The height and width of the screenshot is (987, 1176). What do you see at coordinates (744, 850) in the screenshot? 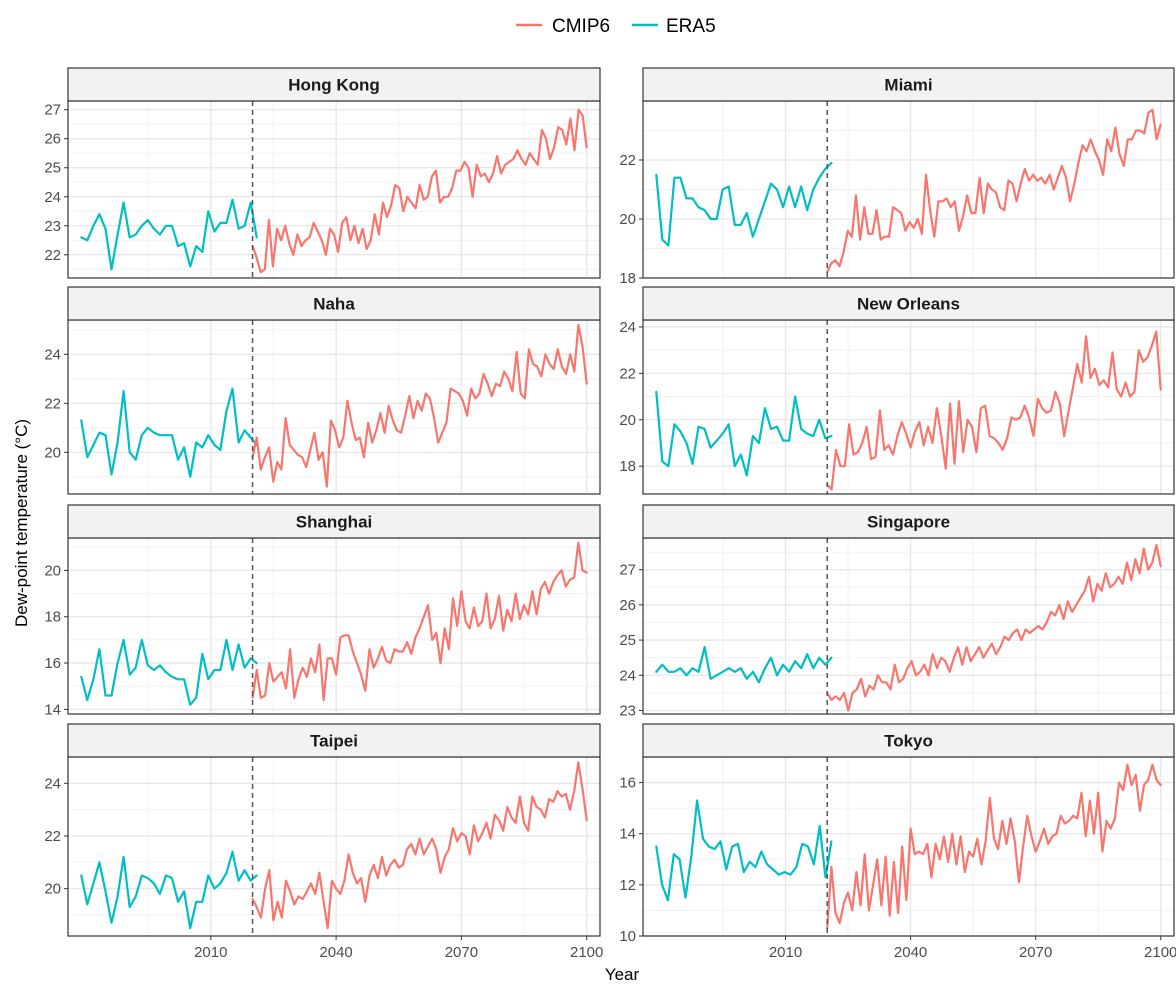
I see `series-line-era5-tokyo` at bounding box center [744, 850].